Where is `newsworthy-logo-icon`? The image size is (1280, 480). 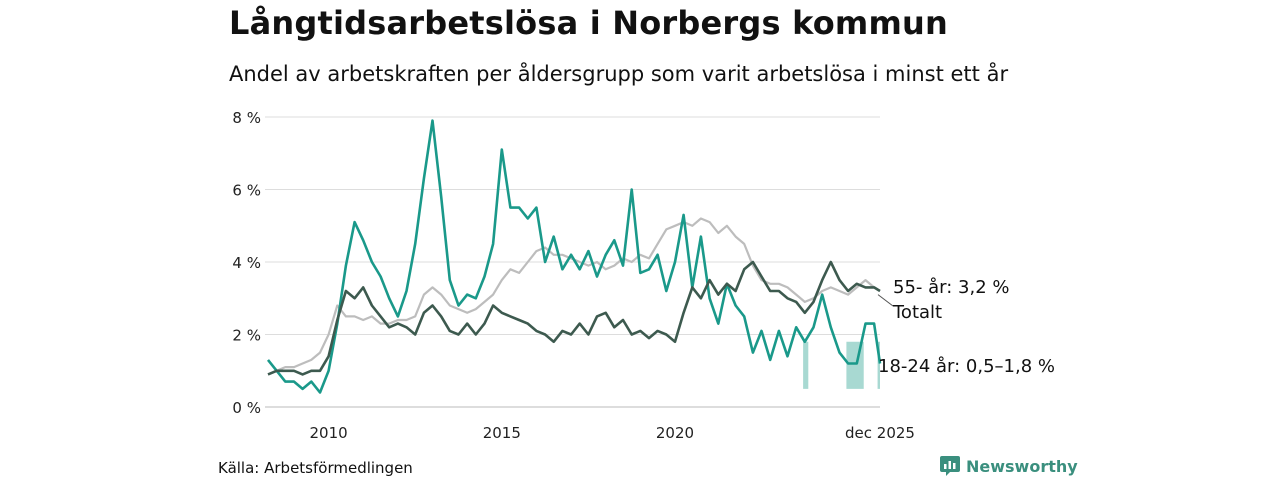
newsworthy-logo-icon is located at coordinates (950, 466).